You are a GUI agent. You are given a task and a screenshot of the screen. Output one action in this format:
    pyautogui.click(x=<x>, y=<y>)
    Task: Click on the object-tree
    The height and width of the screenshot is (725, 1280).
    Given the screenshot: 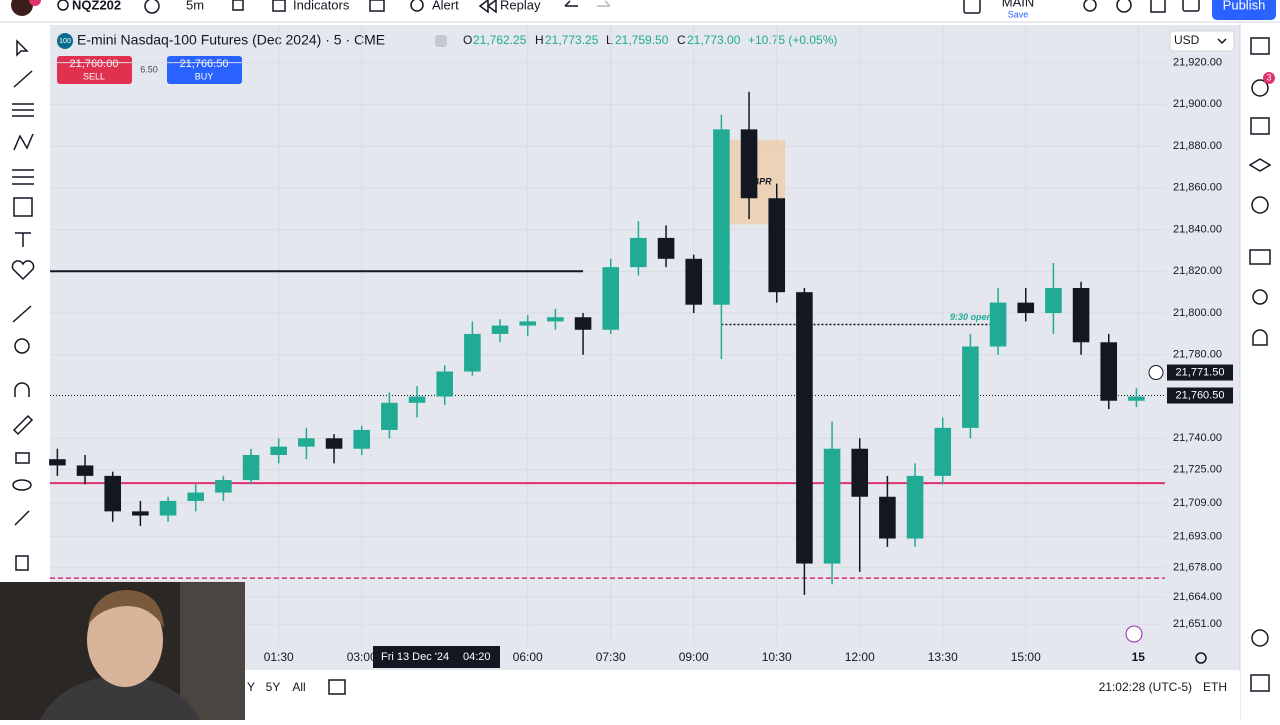 What is the action you would take?
    pyautogui.click(x=1260, y=165)
    